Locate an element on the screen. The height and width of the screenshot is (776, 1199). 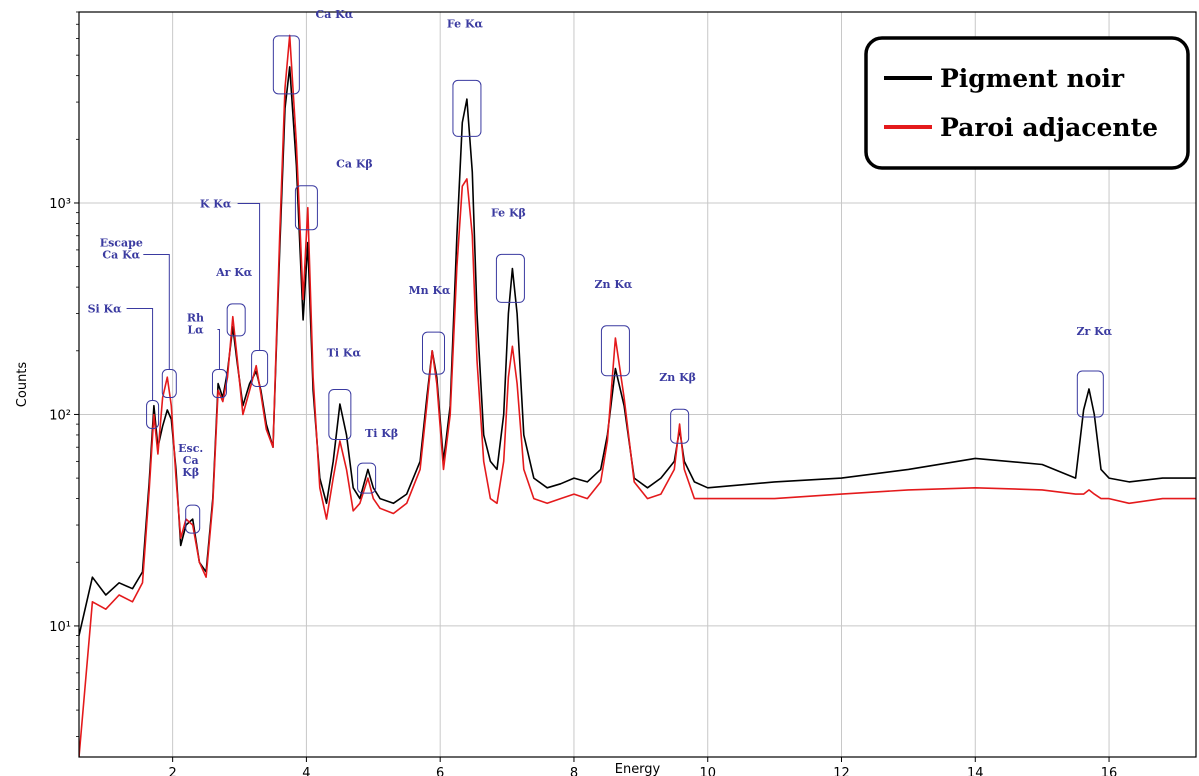
legend-label: Paroi adjacente is located at coordinates (1049, 127).